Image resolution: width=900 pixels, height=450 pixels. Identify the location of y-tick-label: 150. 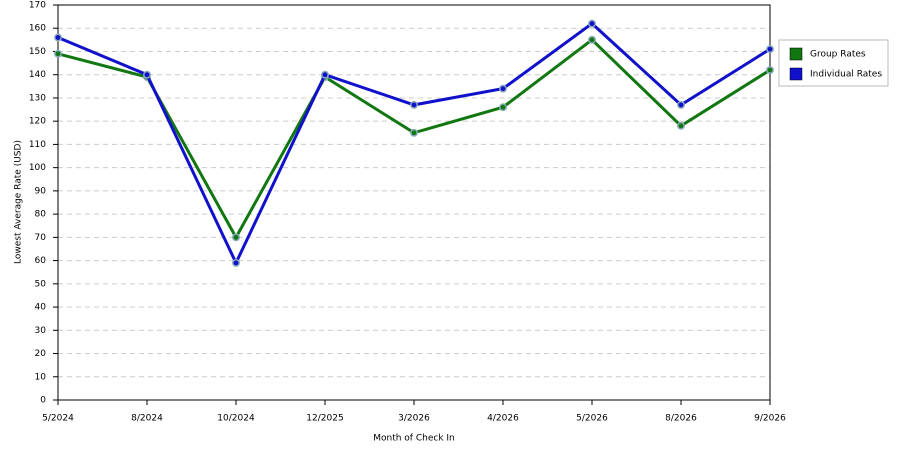
(37, 52).